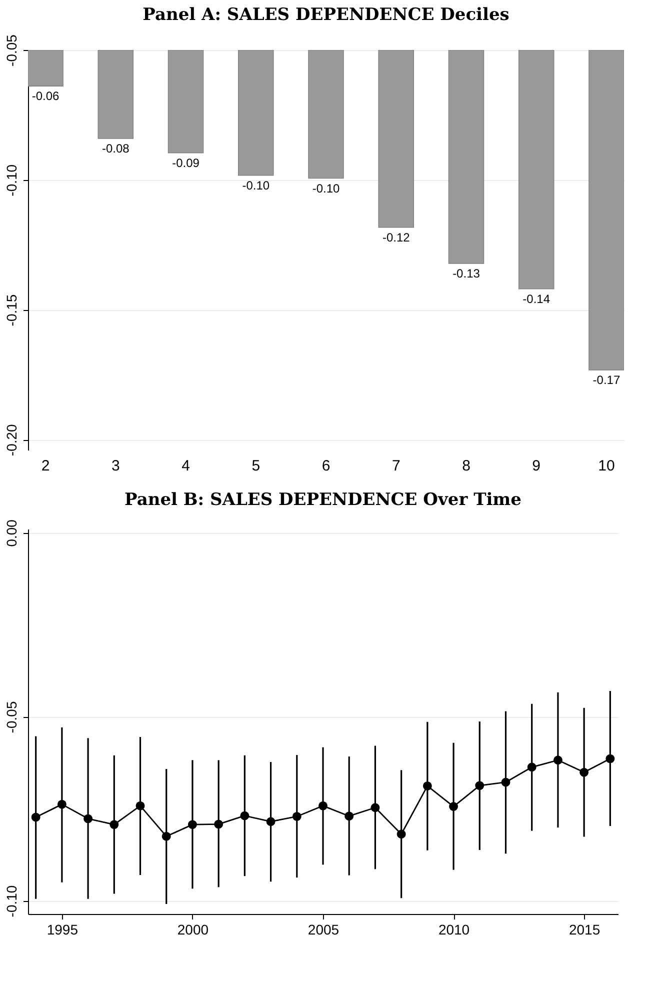  I want to click on x-tick-label: 2000, so click(193, 930).